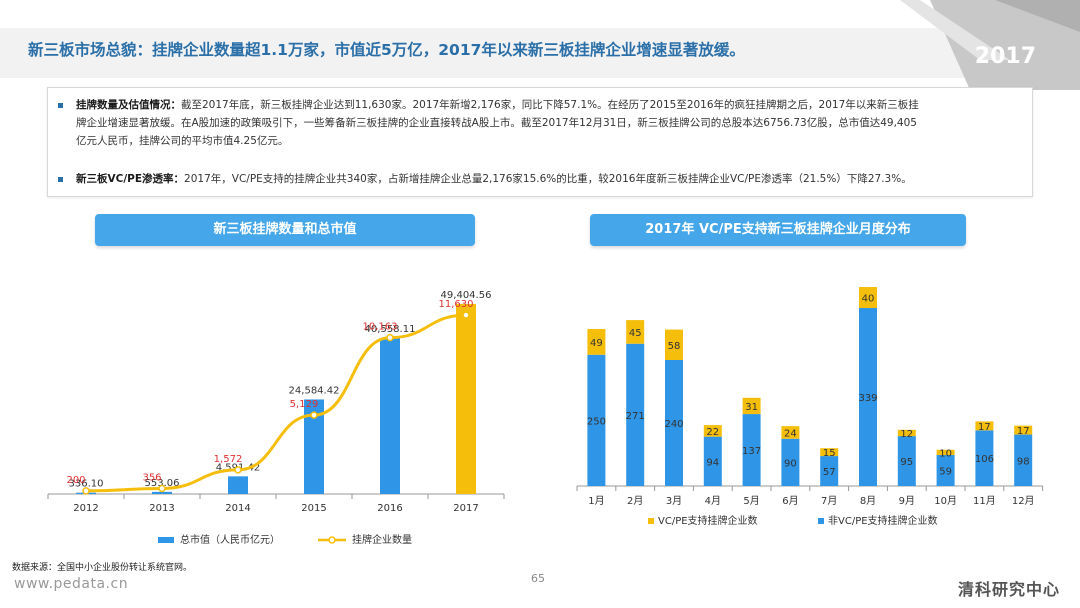 The height and width of the screenshot is (608, 1080). I want to click on x-tick-label: 12月, so click(1023, 501).